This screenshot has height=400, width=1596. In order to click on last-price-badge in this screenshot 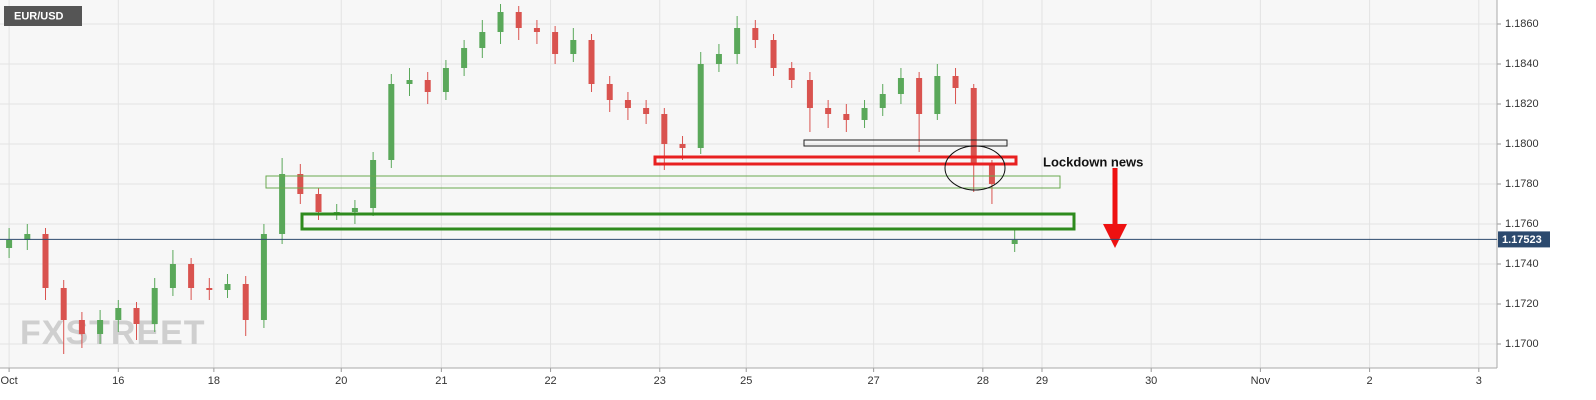, I will do `click(1524, 239)`.